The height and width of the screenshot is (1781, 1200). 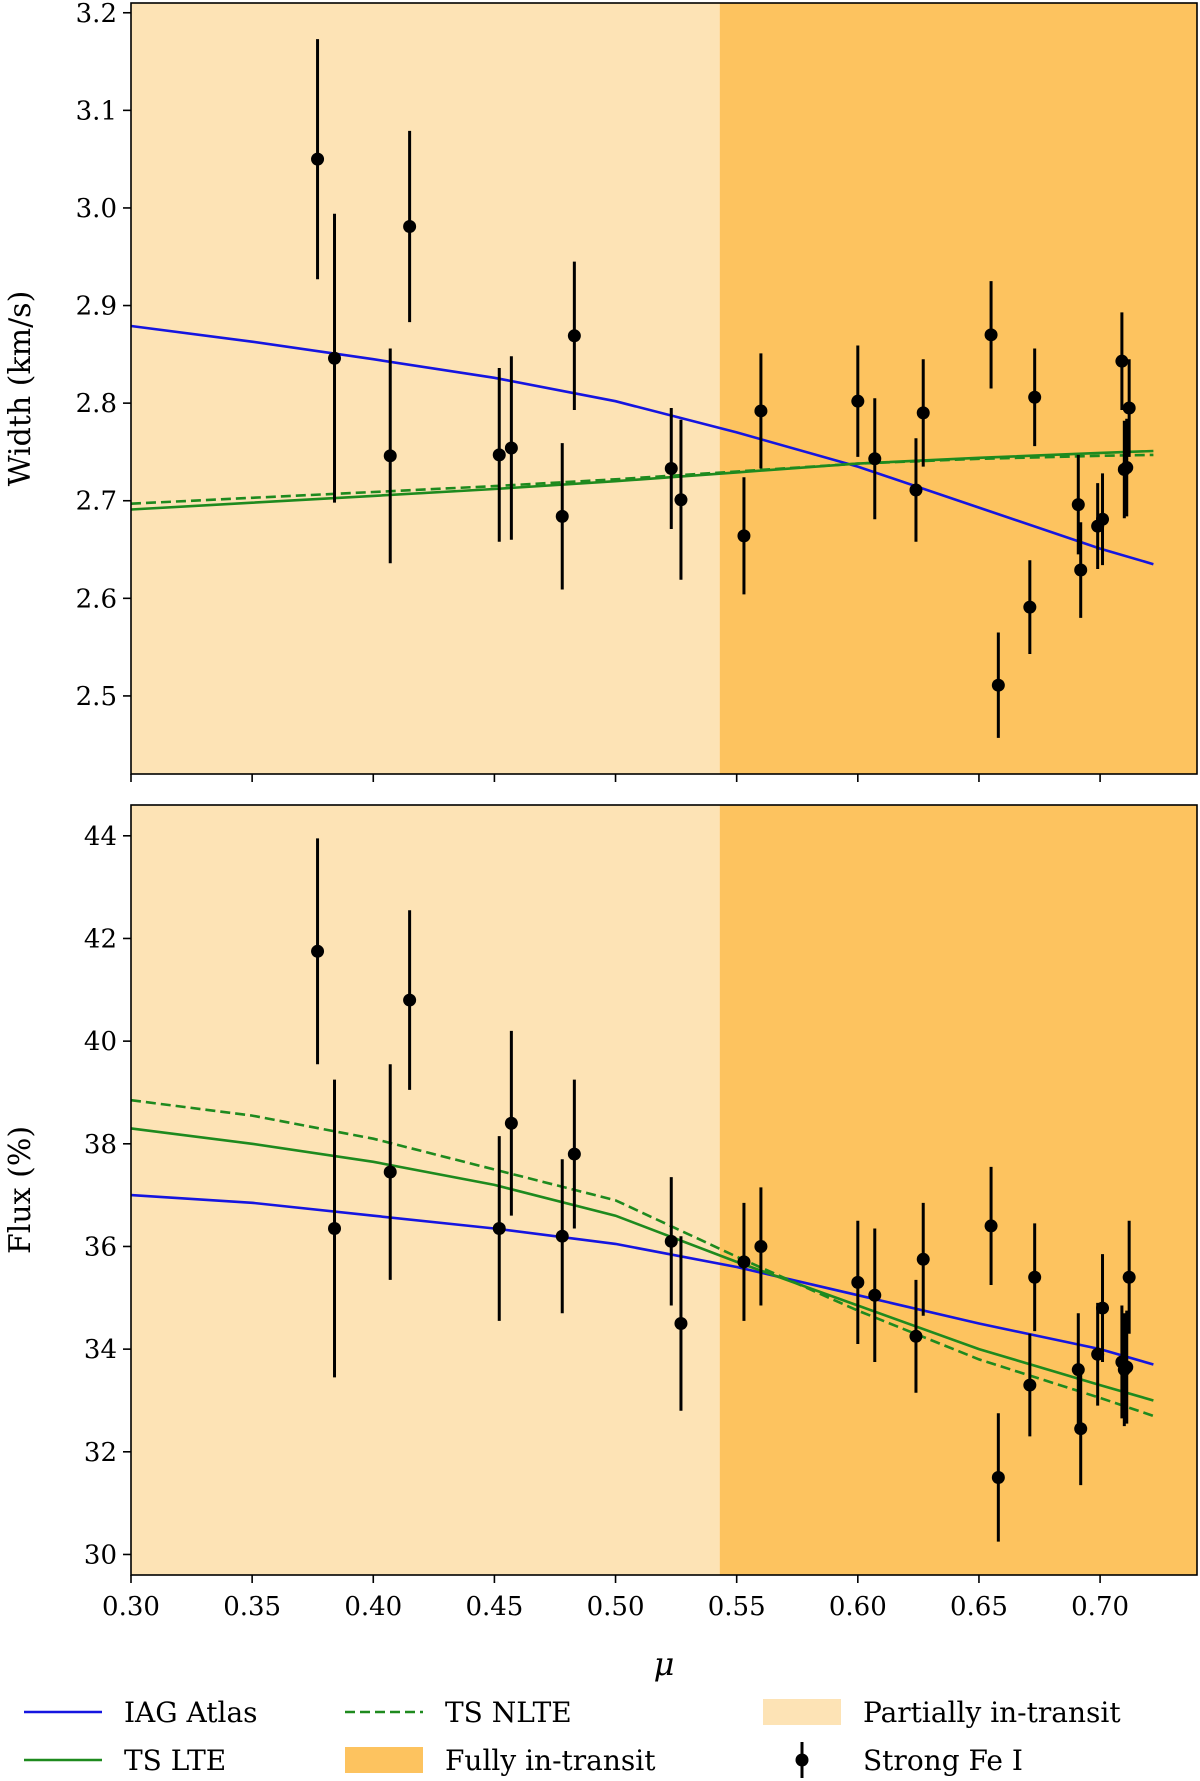 What do you see at coordinates (20, 1190) in the screenshot?
I see `y-axis-label: Flux (%)` at bounding box center [20, 1190].